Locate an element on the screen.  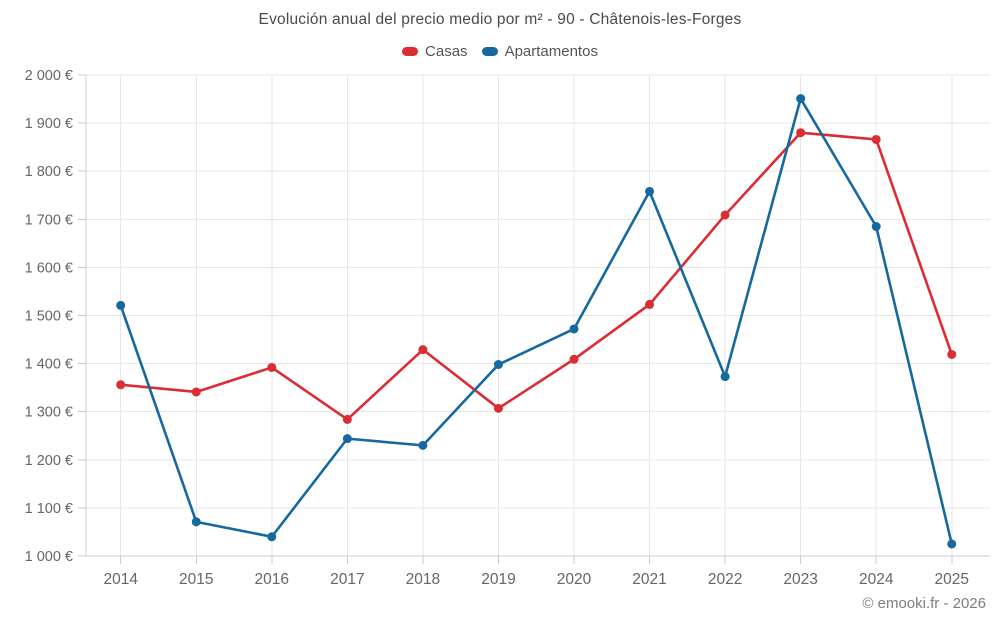
x-tick-label: 2022 is located at coordinates (725, 579).